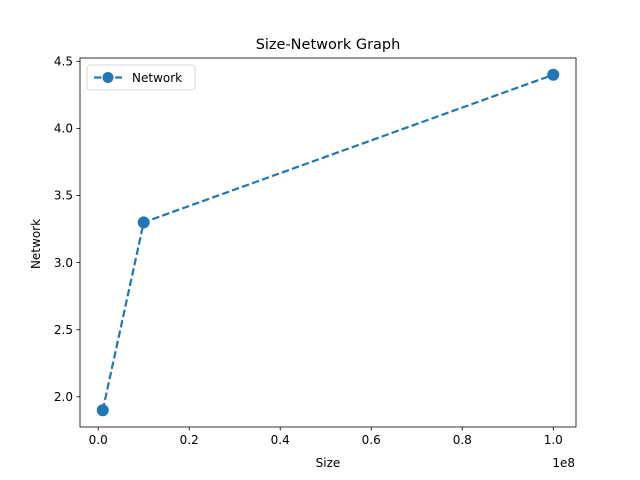 The width and height of the screenshot is (640, 480). What do you see at coordinates (63, 397) in the screenshot?
I see `y-tick-label: 2.0` at bounding box center [63, 397].